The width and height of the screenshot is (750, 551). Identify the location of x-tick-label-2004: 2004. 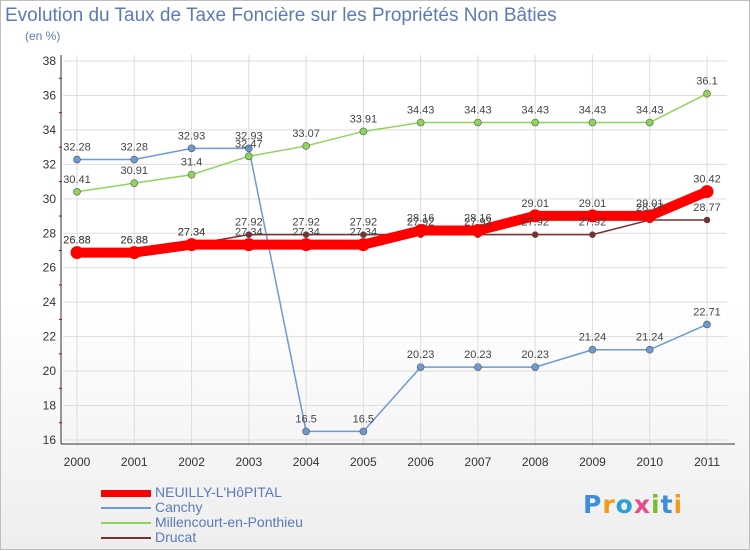
(306, 462).